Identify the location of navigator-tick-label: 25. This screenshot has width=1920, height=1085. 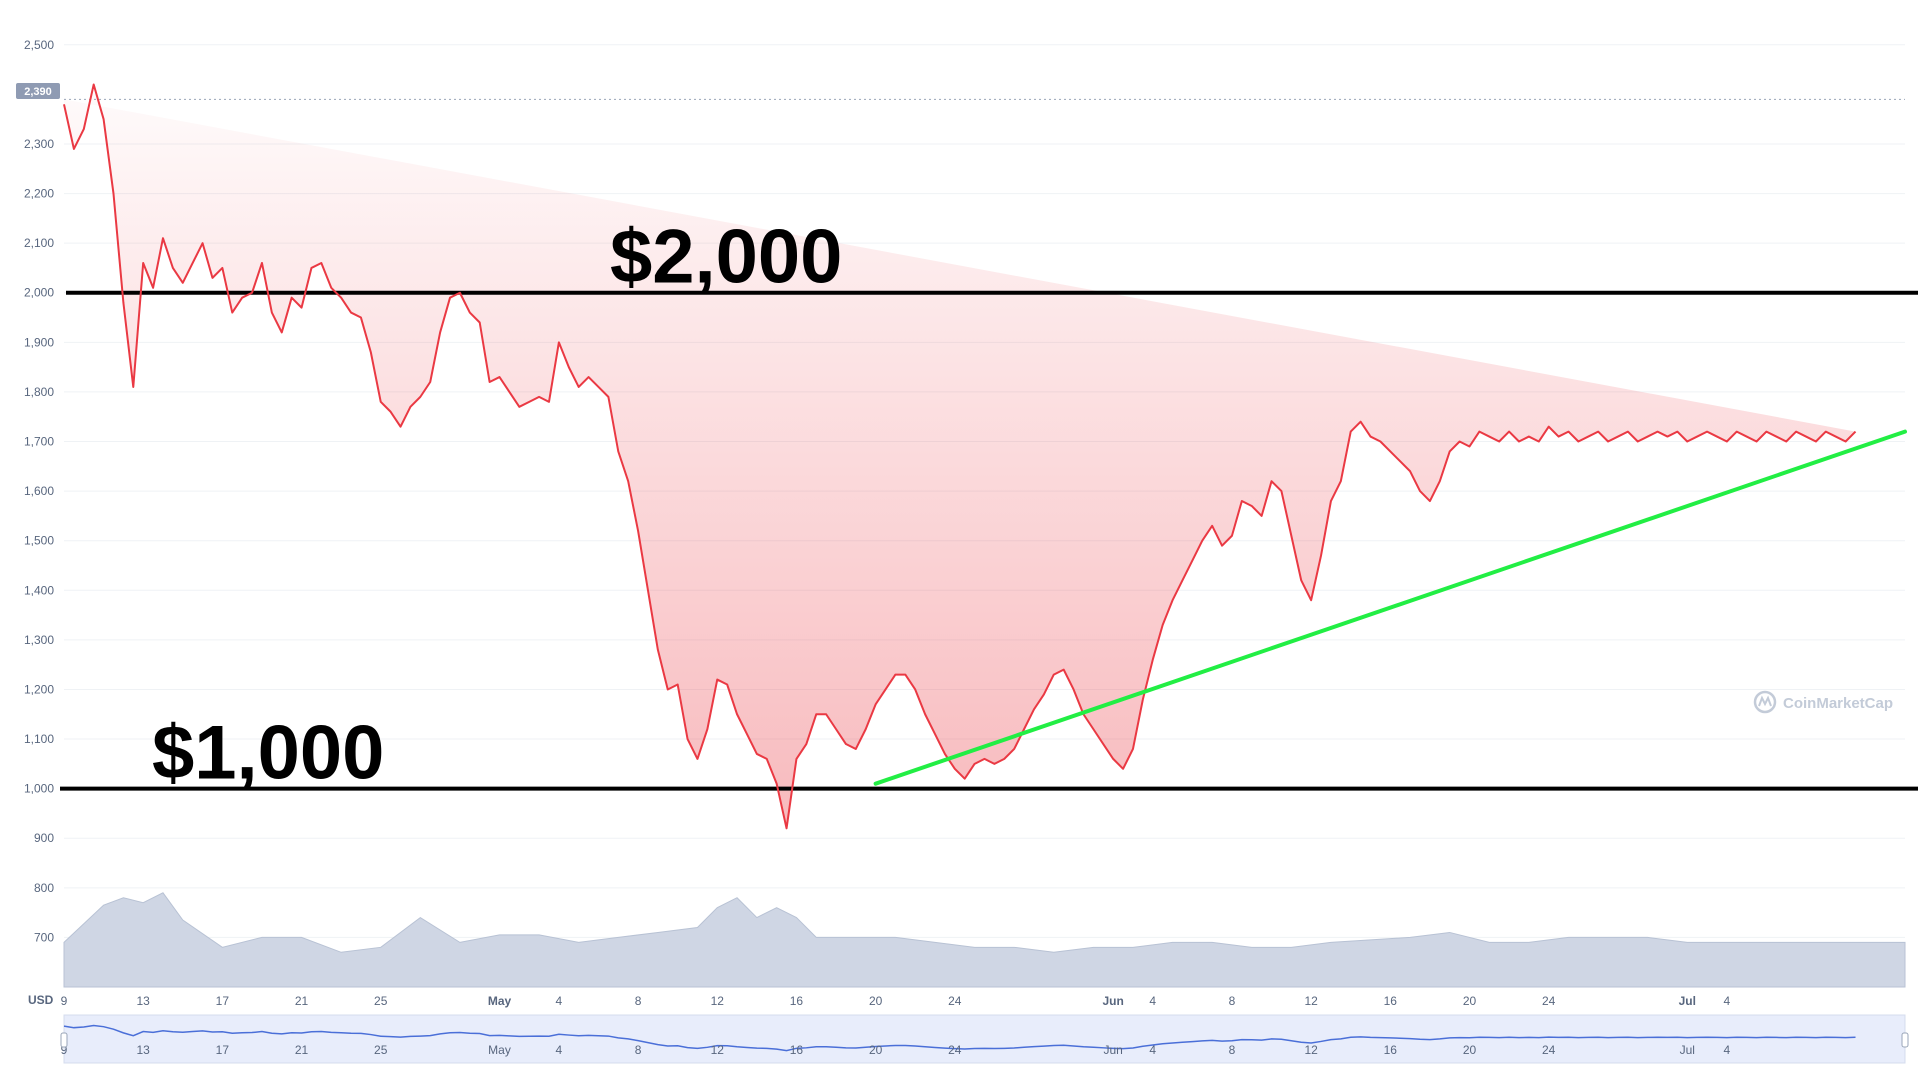
(381, 1050).